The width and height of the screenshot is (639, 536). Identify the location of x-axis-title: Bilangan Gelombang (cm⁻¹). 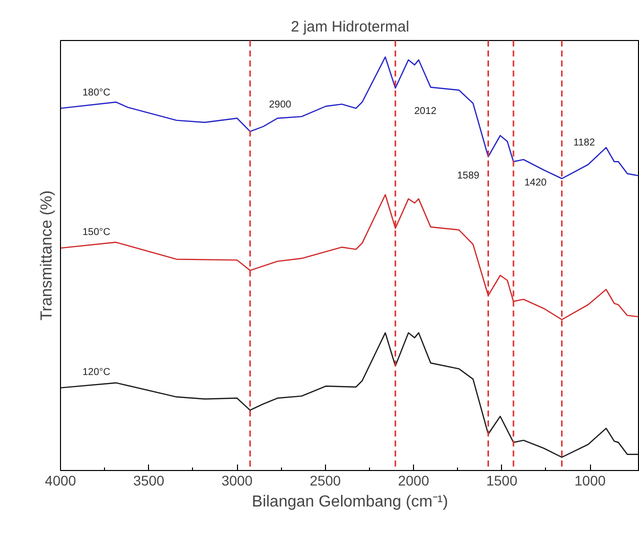
(350, 502).